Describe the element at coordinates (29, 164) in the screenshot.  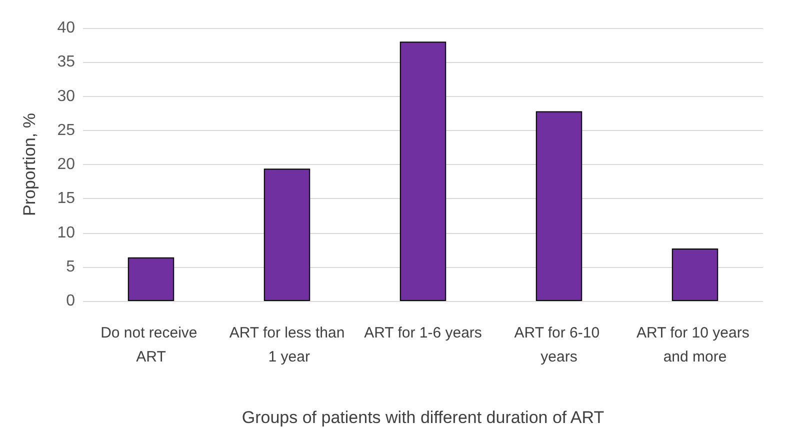
I see `y-axis-title: Proportion, %` at that location.